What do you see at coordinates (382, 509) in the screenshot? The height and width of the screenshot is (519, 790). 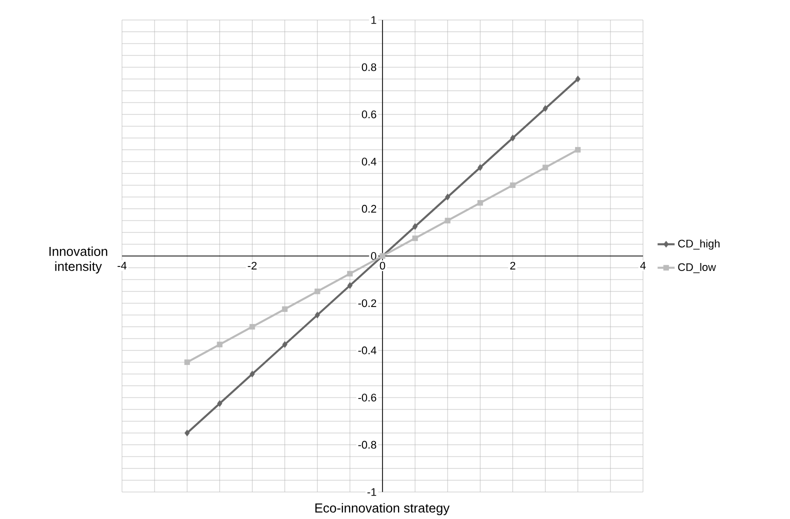 I see `x-axis-title: Eco-innovation strategy` at bounding box center [382, 509].